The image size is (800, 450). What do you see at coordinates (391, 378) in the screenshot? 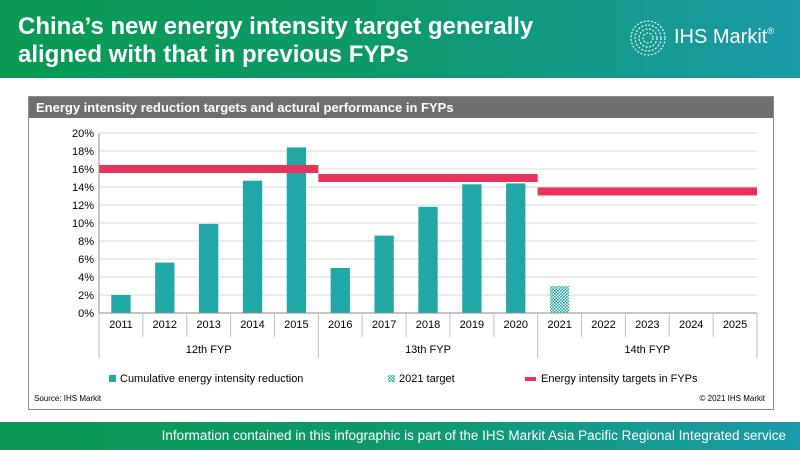
I see `legend-swatch-2021-target` at bounding box center [391, 378].